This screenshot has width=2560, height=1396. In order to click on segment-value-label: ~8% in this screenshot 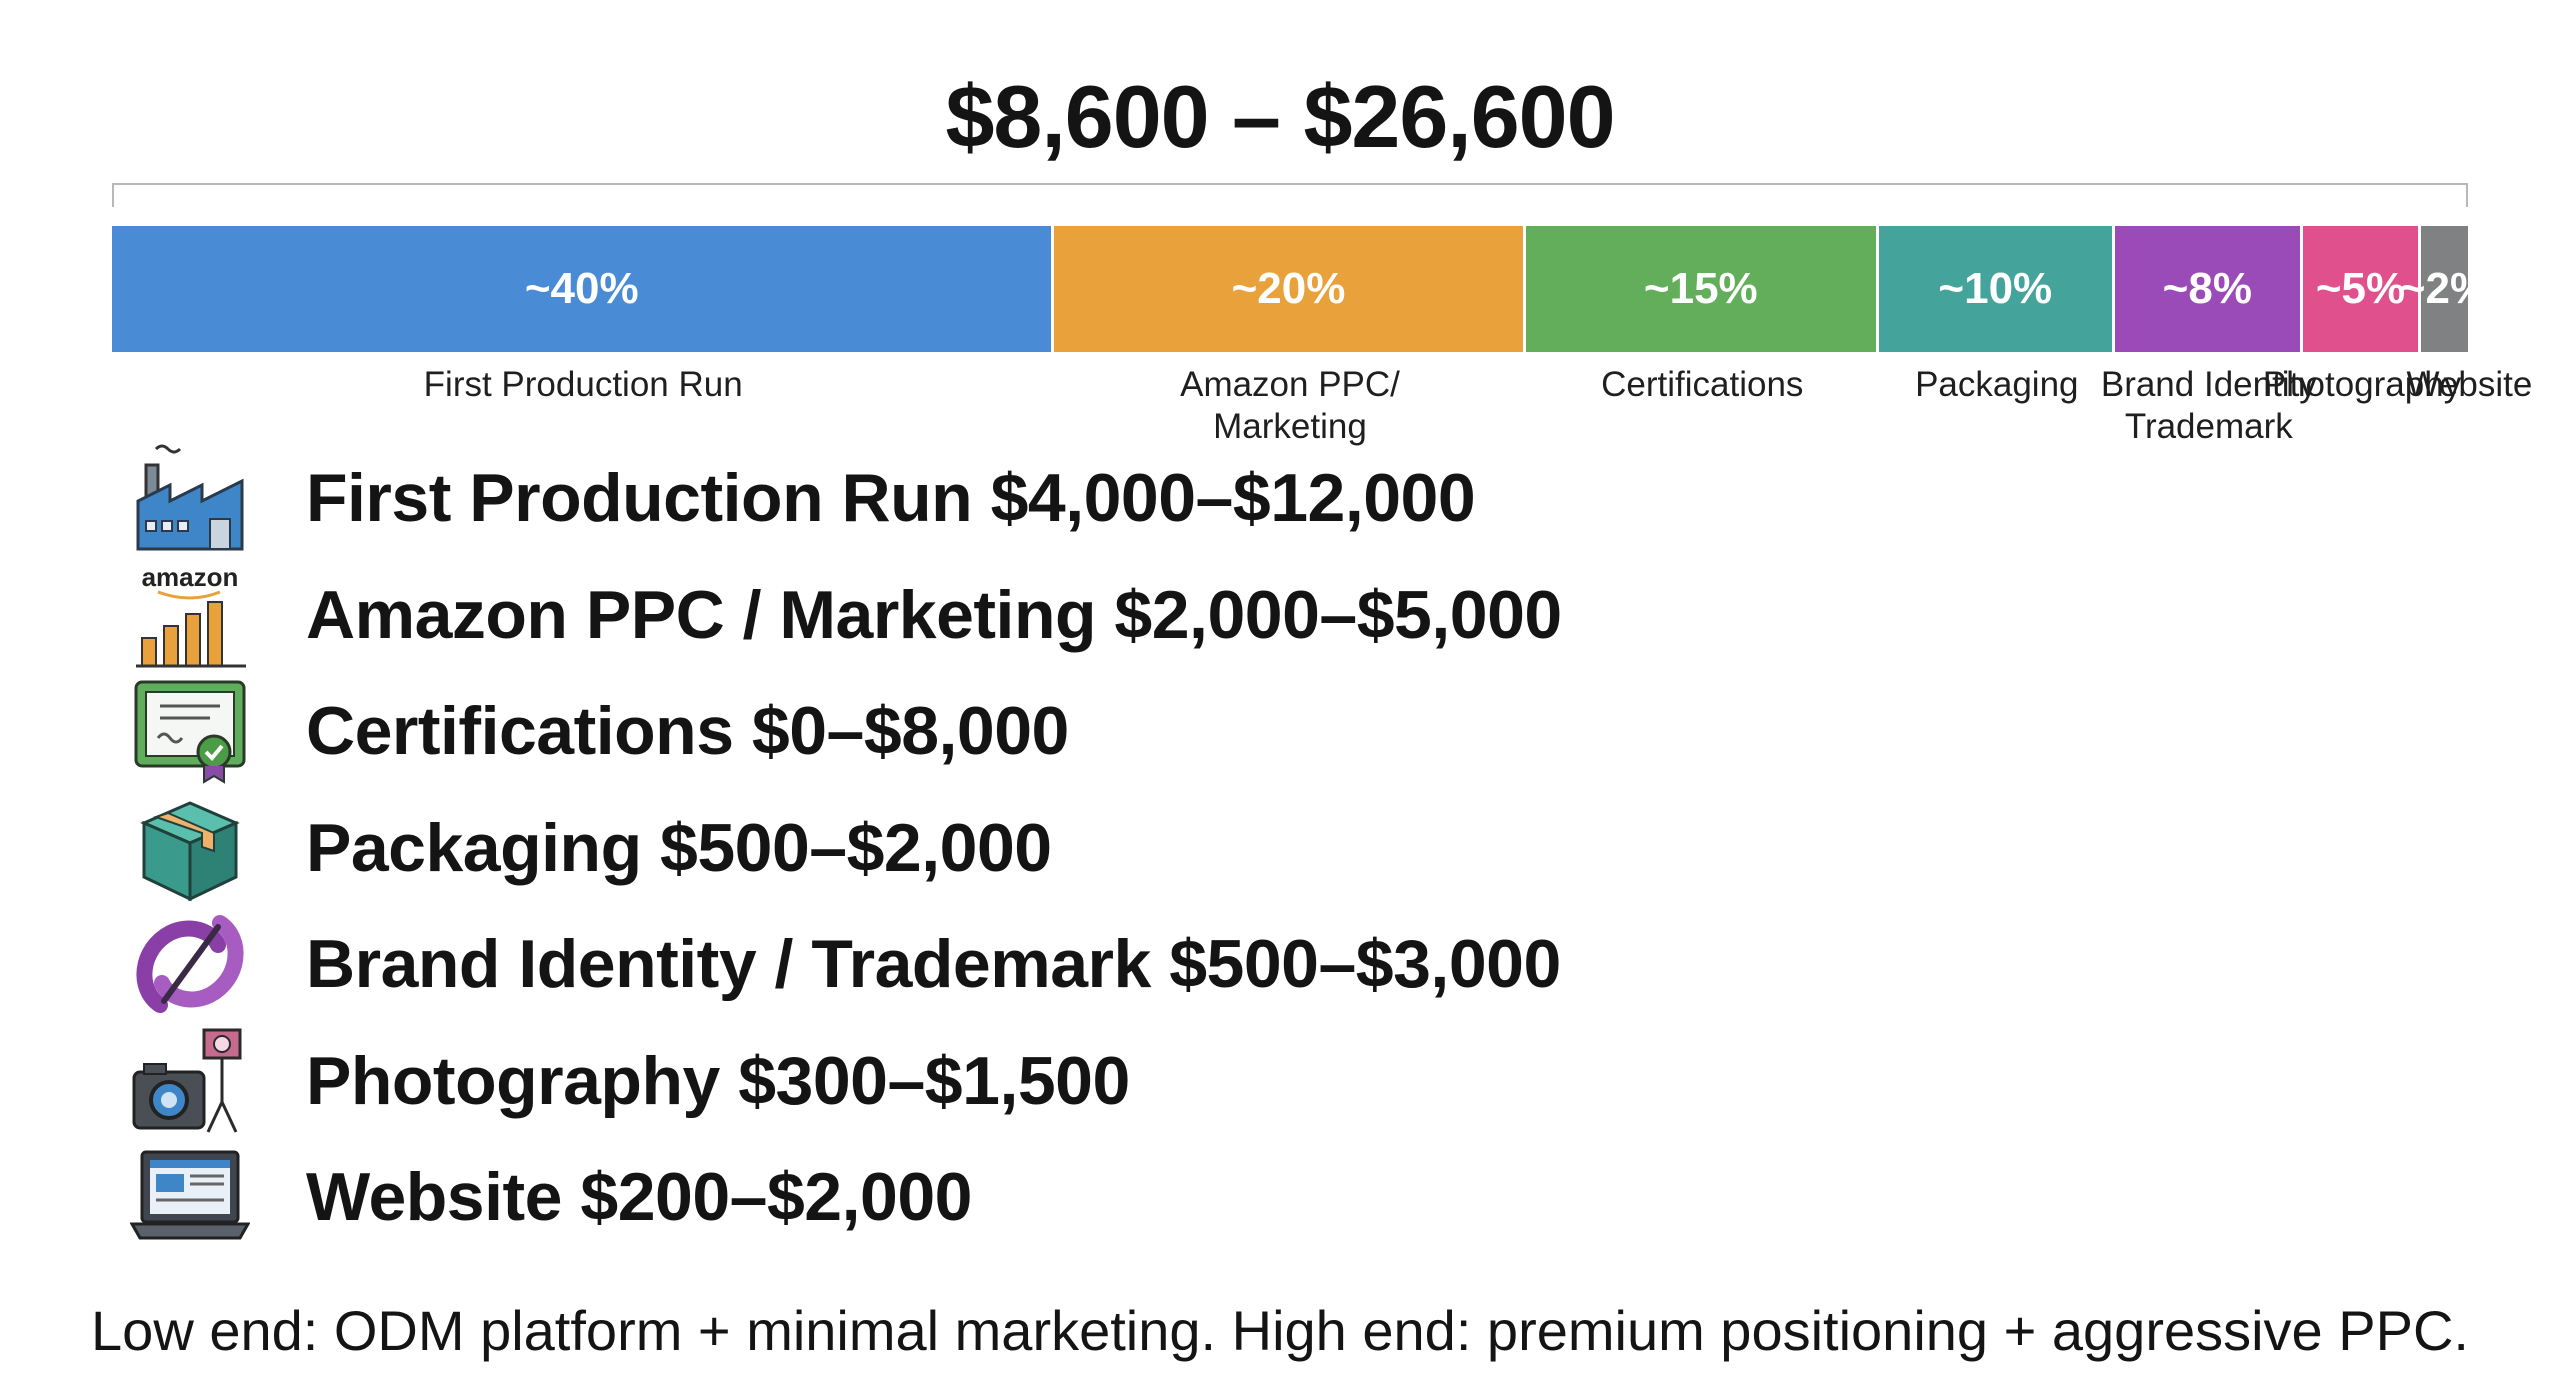, I will do `click(2207, 288)`.